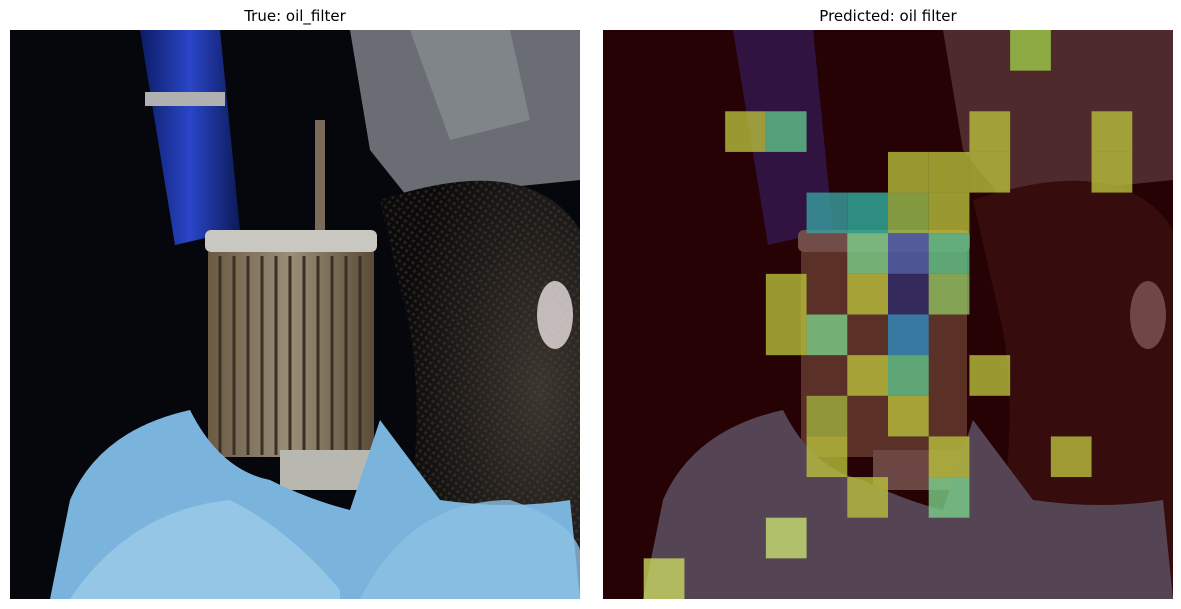  I want to click on title-true-label: True: oil_filter, so click(295, 16).